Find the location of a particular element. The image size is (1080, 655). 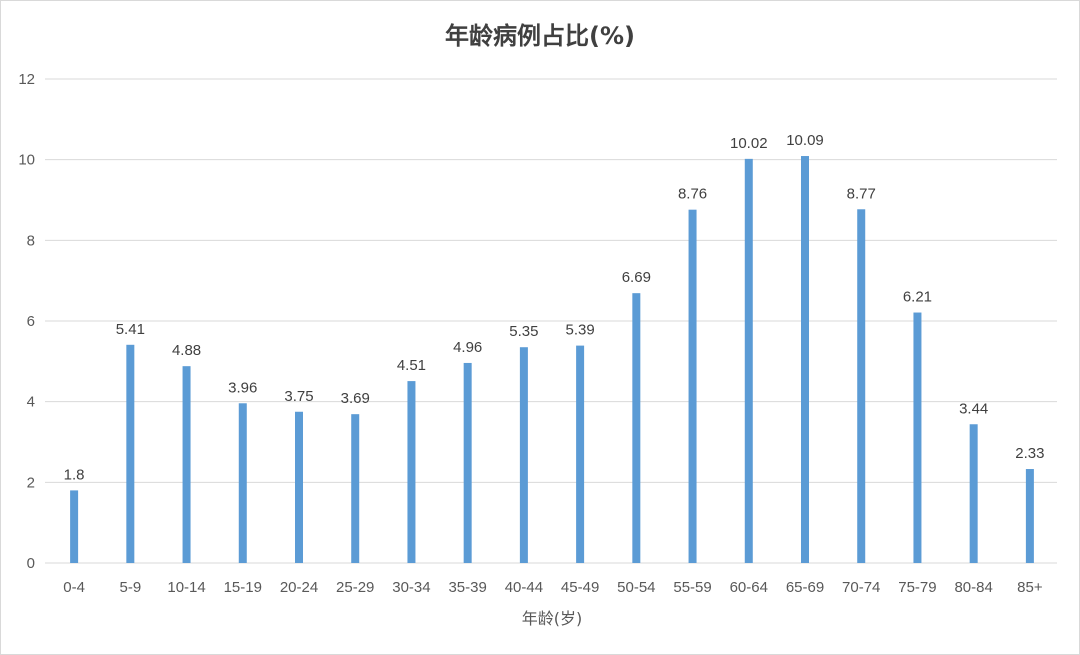

x-tick-label: 10-14 is located at coordinates (186, 587).